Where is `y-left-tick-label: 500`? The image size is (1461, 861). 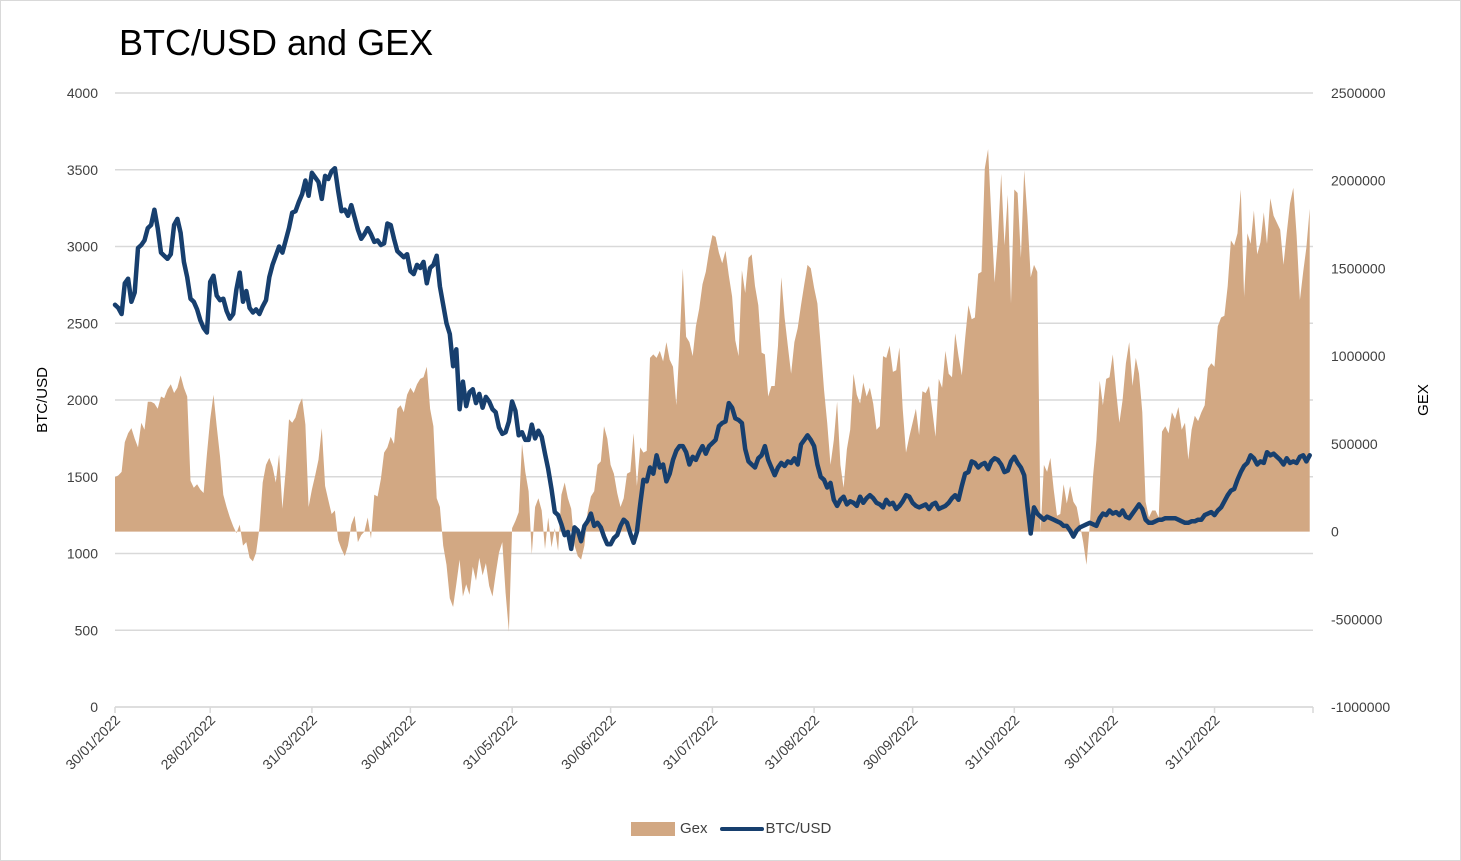
y-left-tick-label: 500 is located at coordinates (87, 630).